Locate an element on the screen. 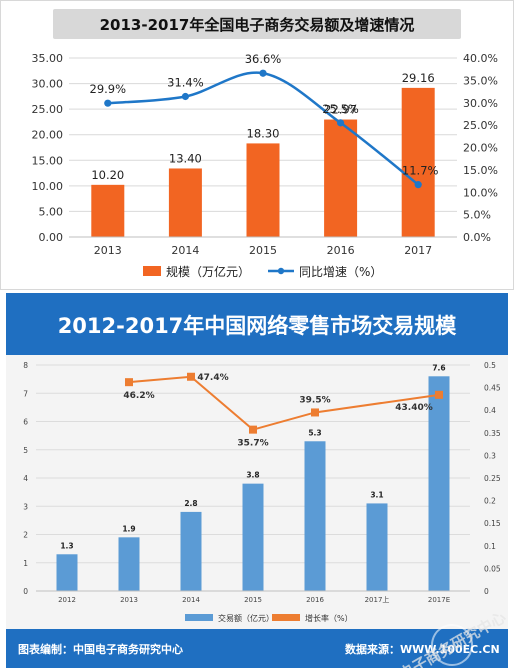 The height and width of the screenshot is (668, 514). chart2-left-tick-label: 1 is located at coordinates (25, 563).